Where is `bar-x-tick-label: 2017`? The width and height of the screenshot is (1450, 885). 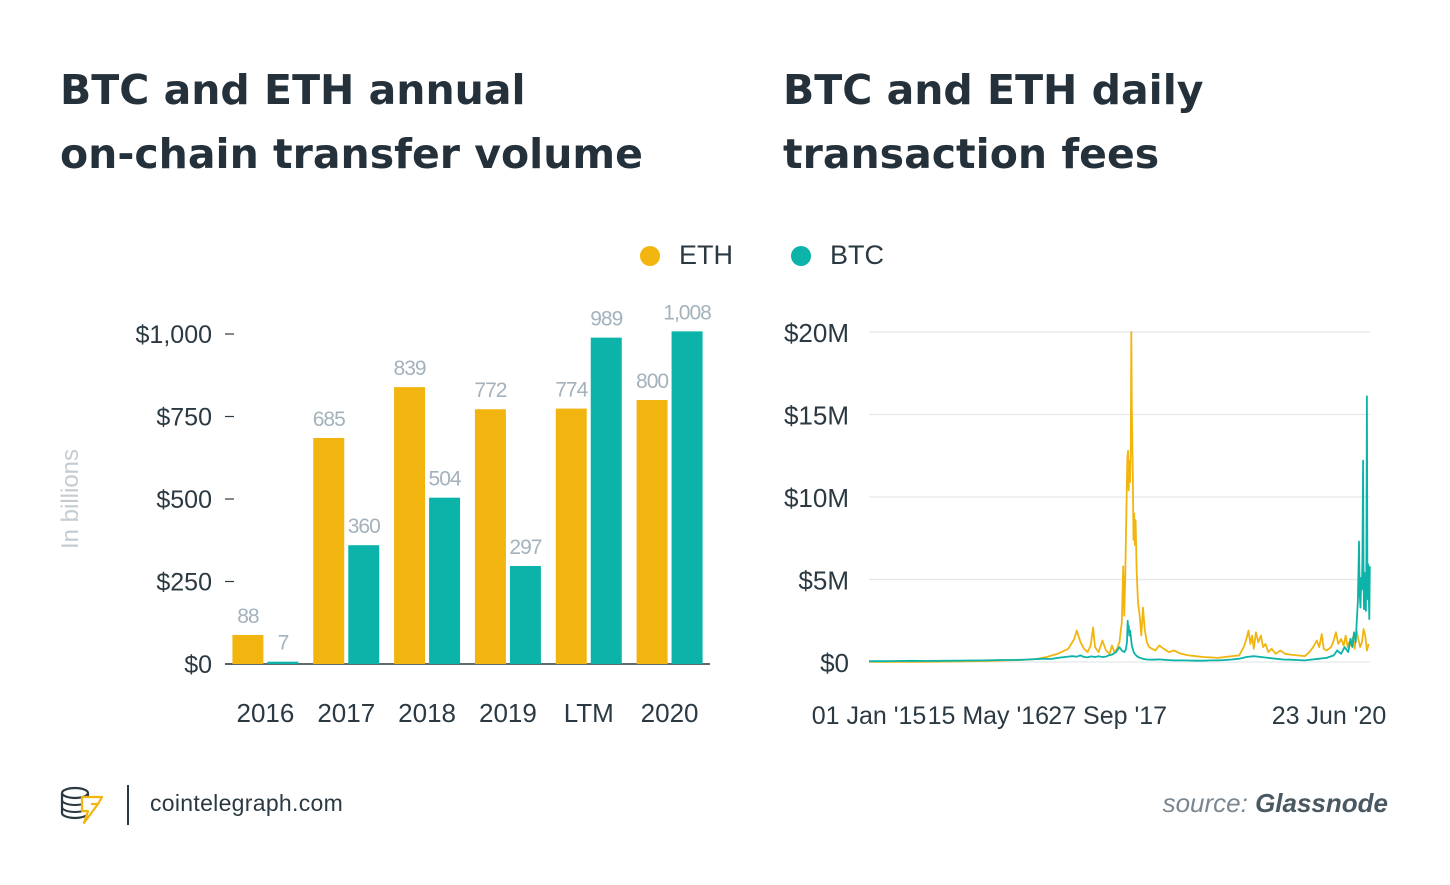
bar-x-tick-label: 2017 is located at coordinates (346, 713).